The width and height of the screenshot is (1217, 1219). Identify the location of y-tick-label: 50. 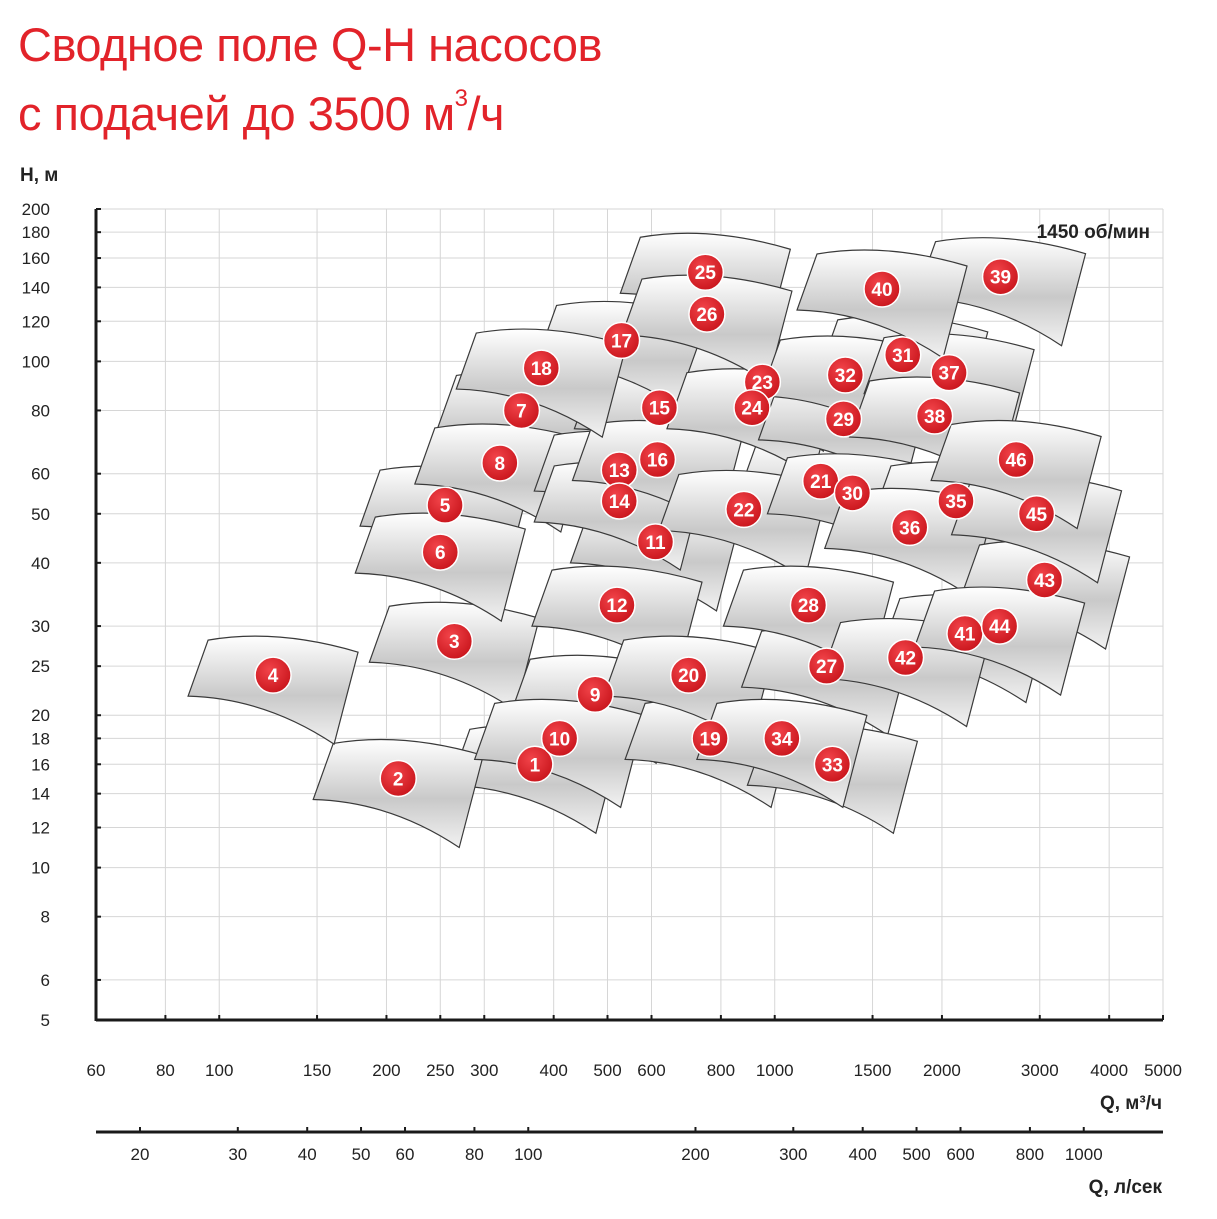
(40, 514).